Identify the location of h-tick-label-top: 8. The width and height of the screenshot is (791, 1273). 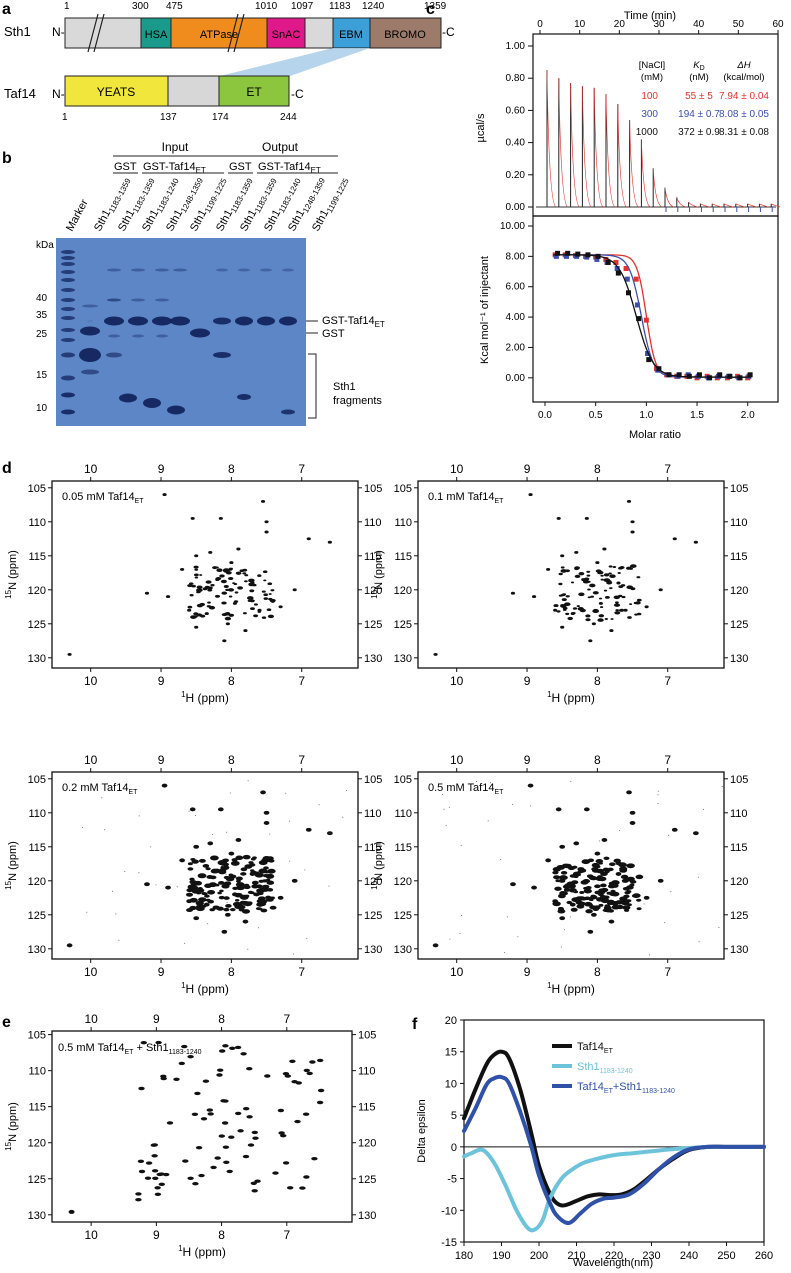
(231, 469).